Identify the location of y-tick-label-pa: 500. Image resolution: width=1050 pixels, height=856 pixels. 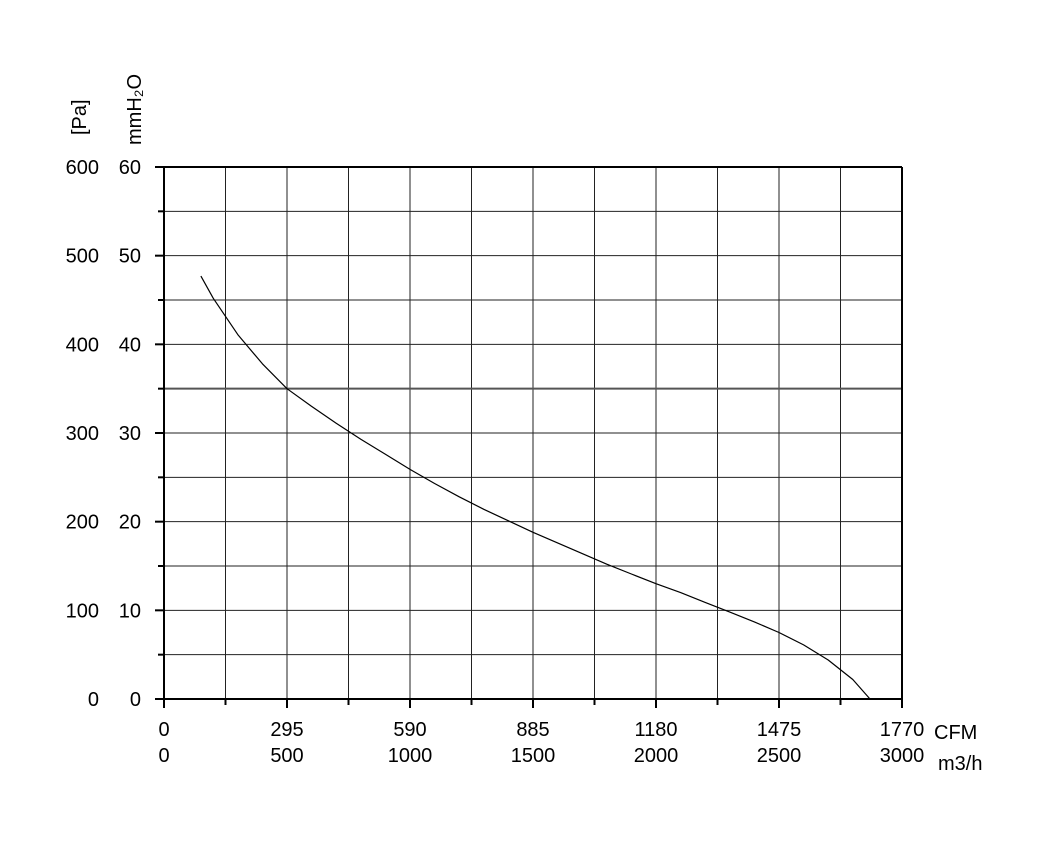
(82, 257).